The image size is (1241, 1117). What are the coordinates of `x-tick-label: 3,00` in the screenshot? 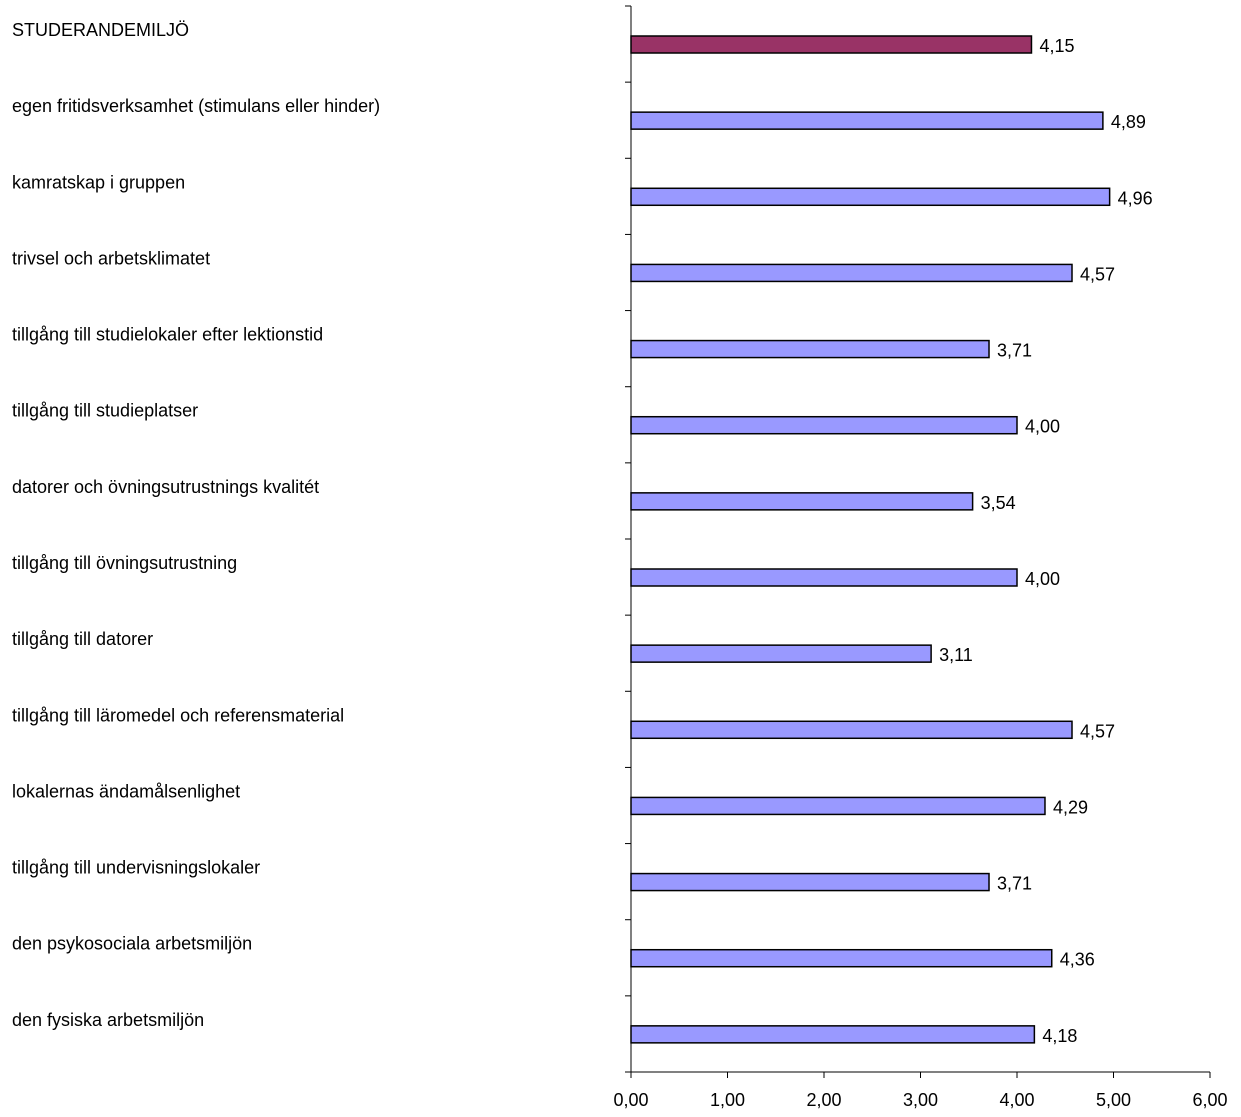 It's located at (920, 1100).